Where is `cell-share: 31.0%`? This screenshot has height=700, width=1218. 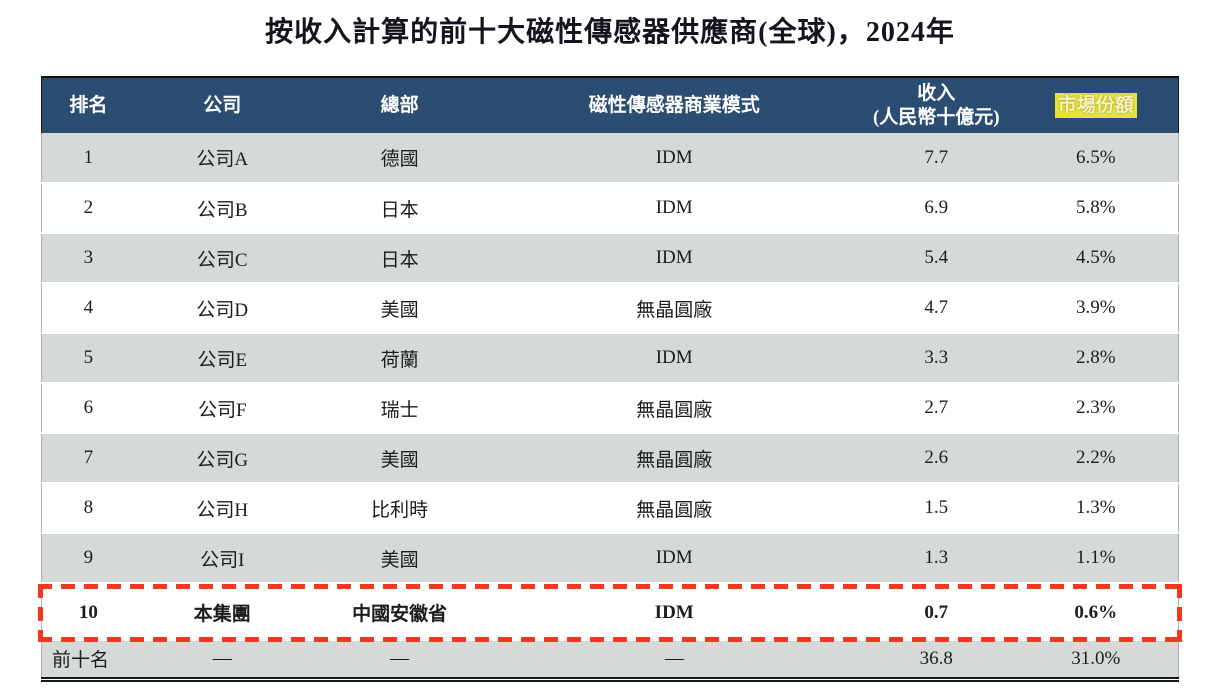
cell-share: 31.0% is located at coordinates (1096, 660).